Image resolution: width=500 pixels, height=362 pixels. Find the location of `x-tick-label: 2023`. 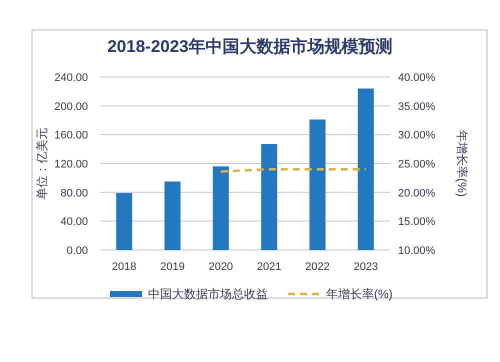

x-tick-label: 2023 is located at coordinates (366, 267).